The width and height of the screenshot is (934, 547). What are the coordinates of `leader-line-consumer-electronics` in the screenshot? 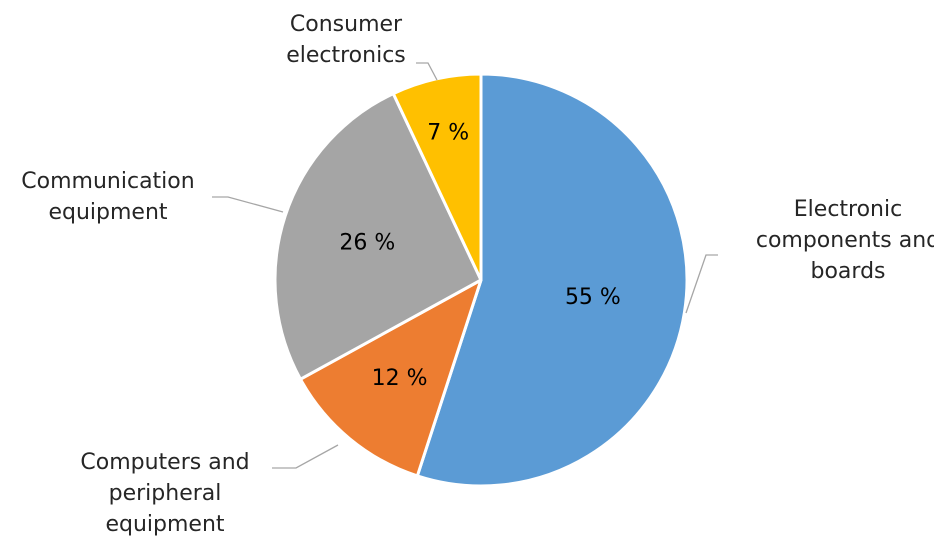 It's located at (427, 71).